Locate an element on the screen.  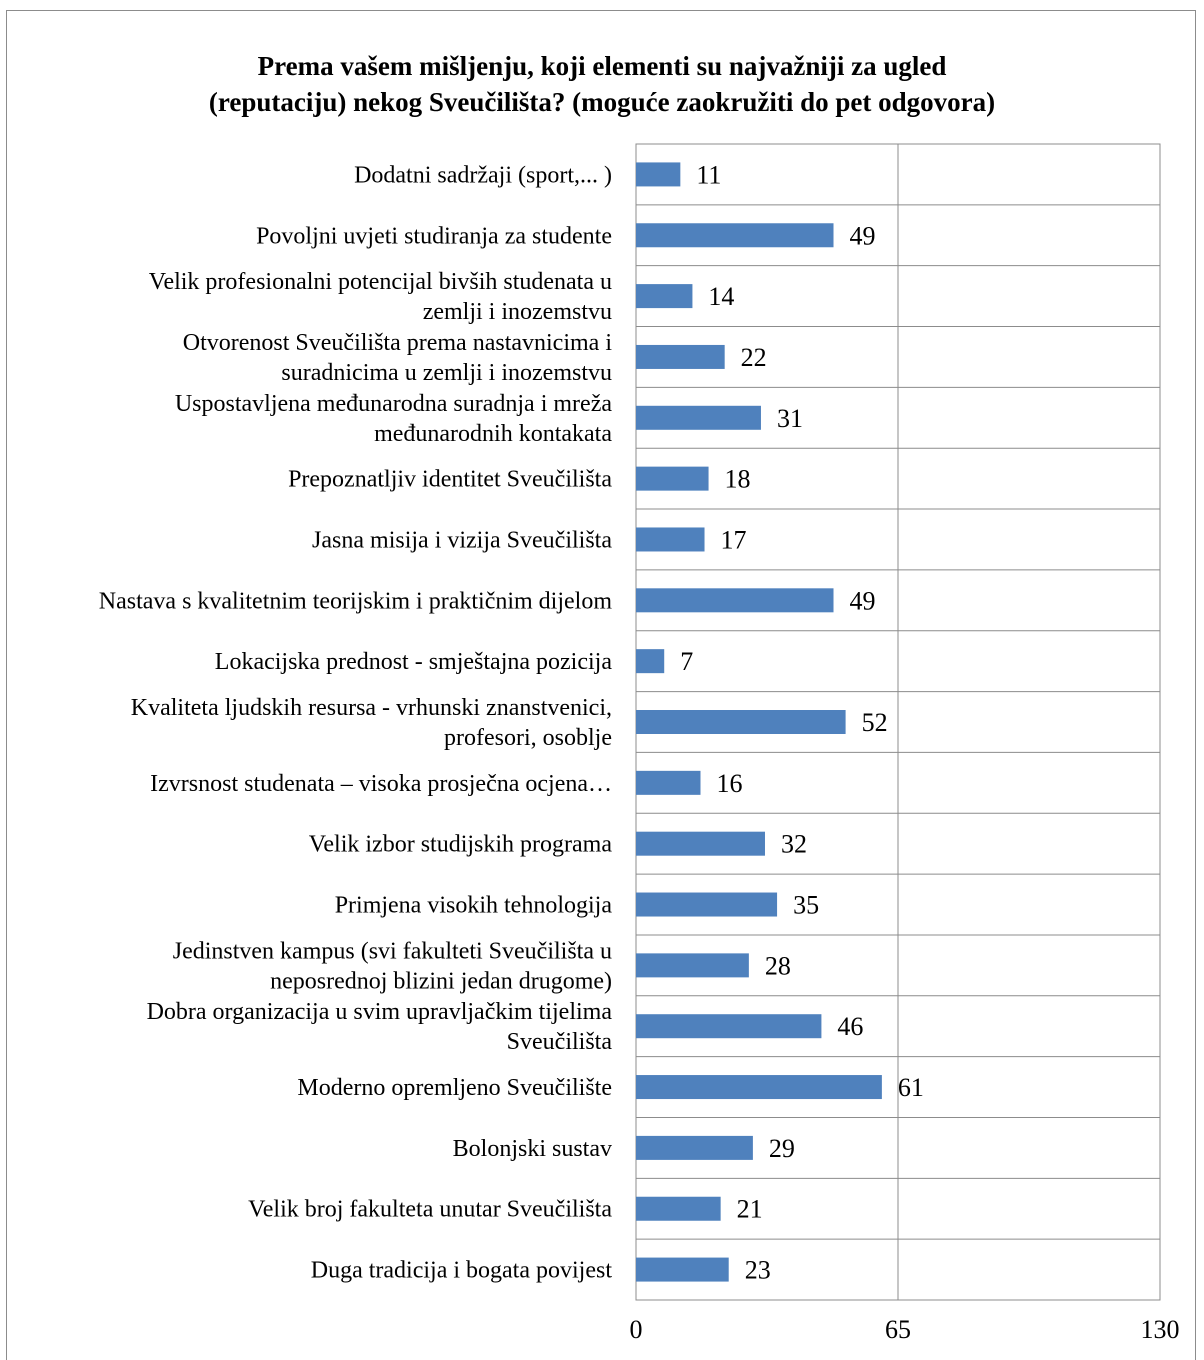
data-label: 18 is located at coordinates (738, 479).